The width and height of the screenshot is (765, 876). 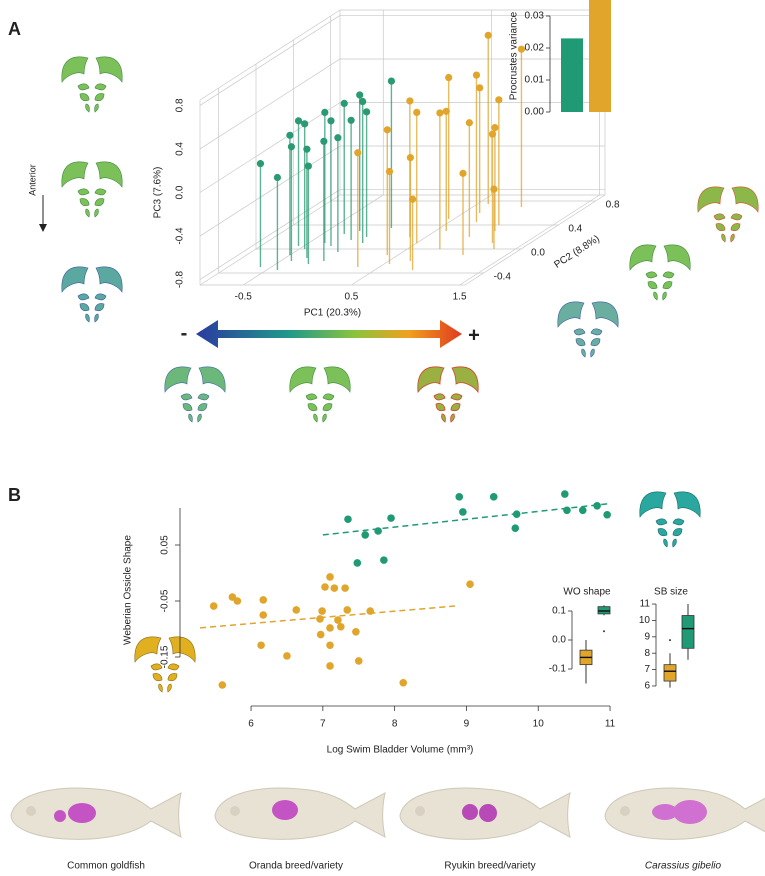 What do you see at coordinates (180, 280) in the screenshot?
I see `z-tick-label: -0.8` at bounding box center [180, 280].